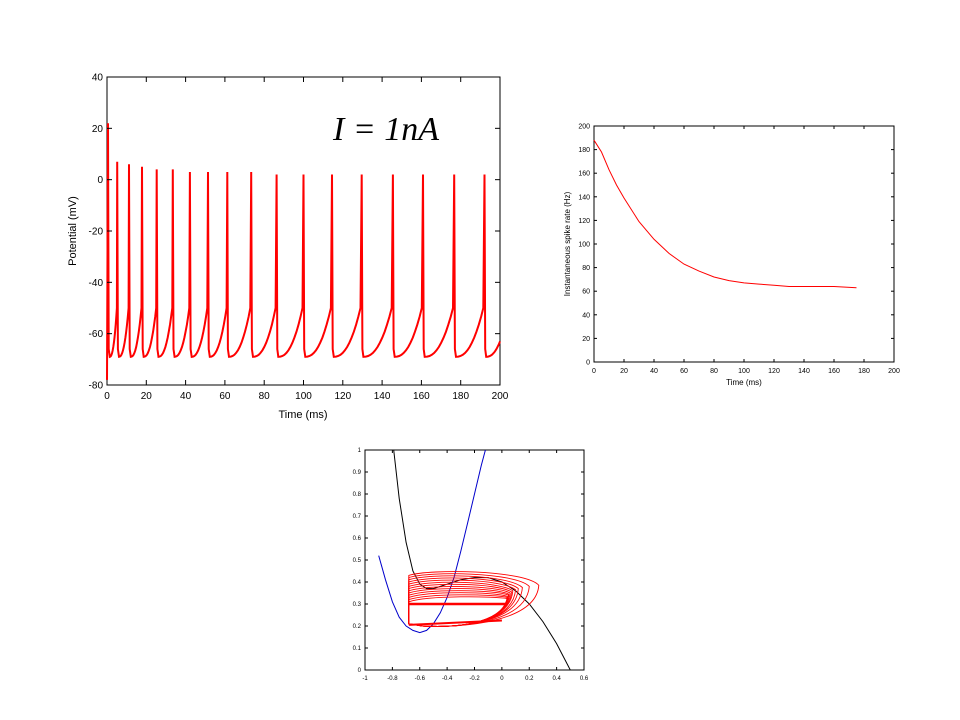 The height and width of the screenshot is (720, 960). What do you see at coordinates (265, 396) in the screenshot?
I see `potential-x-tick-label: 80` at bounding box center [265, 396].